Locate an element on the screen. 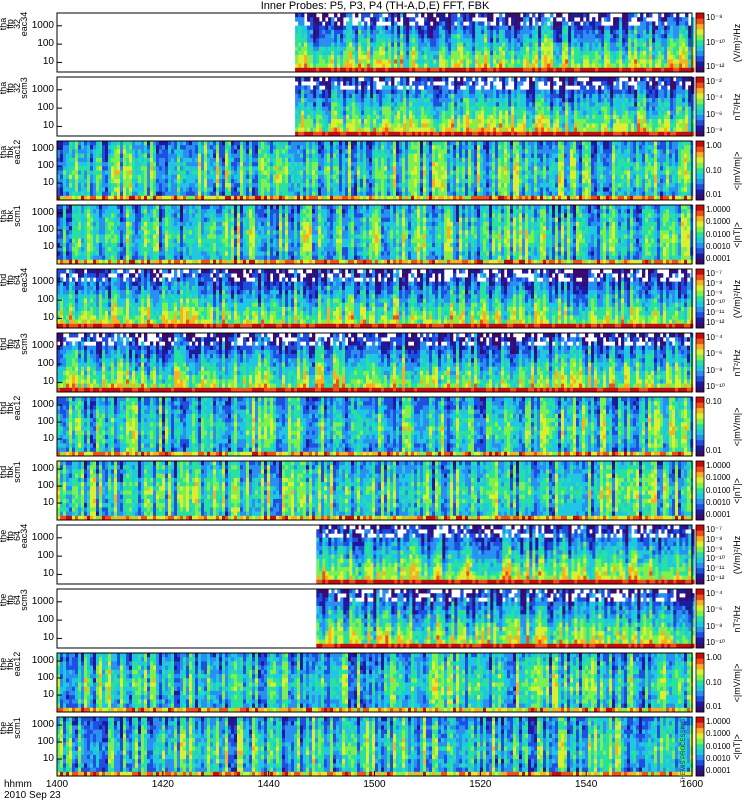 The image size is (750, 801). colorbar-tick-label: 0.0001 is located at coordinates (718, 770).